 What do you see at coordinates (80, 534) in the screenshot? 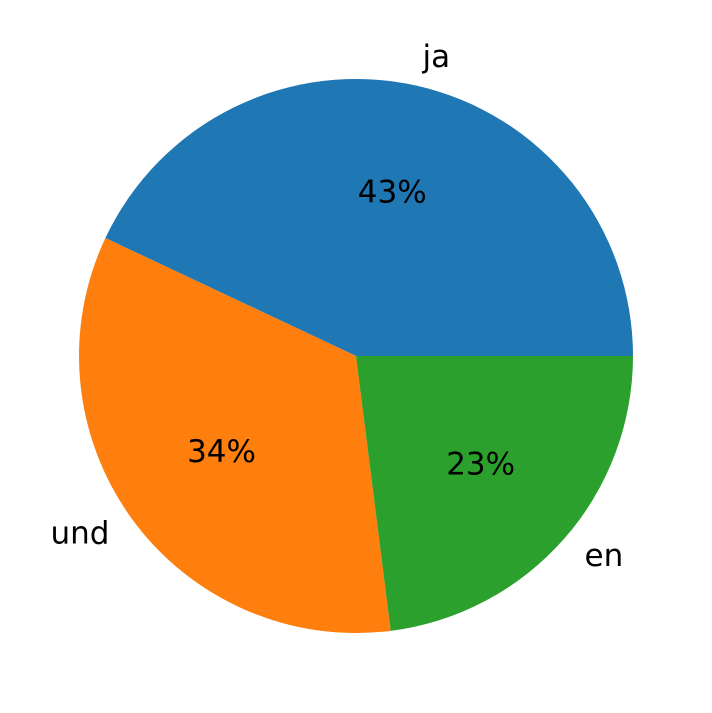
I see `slice-label: und` at bounding box center [80, 534].